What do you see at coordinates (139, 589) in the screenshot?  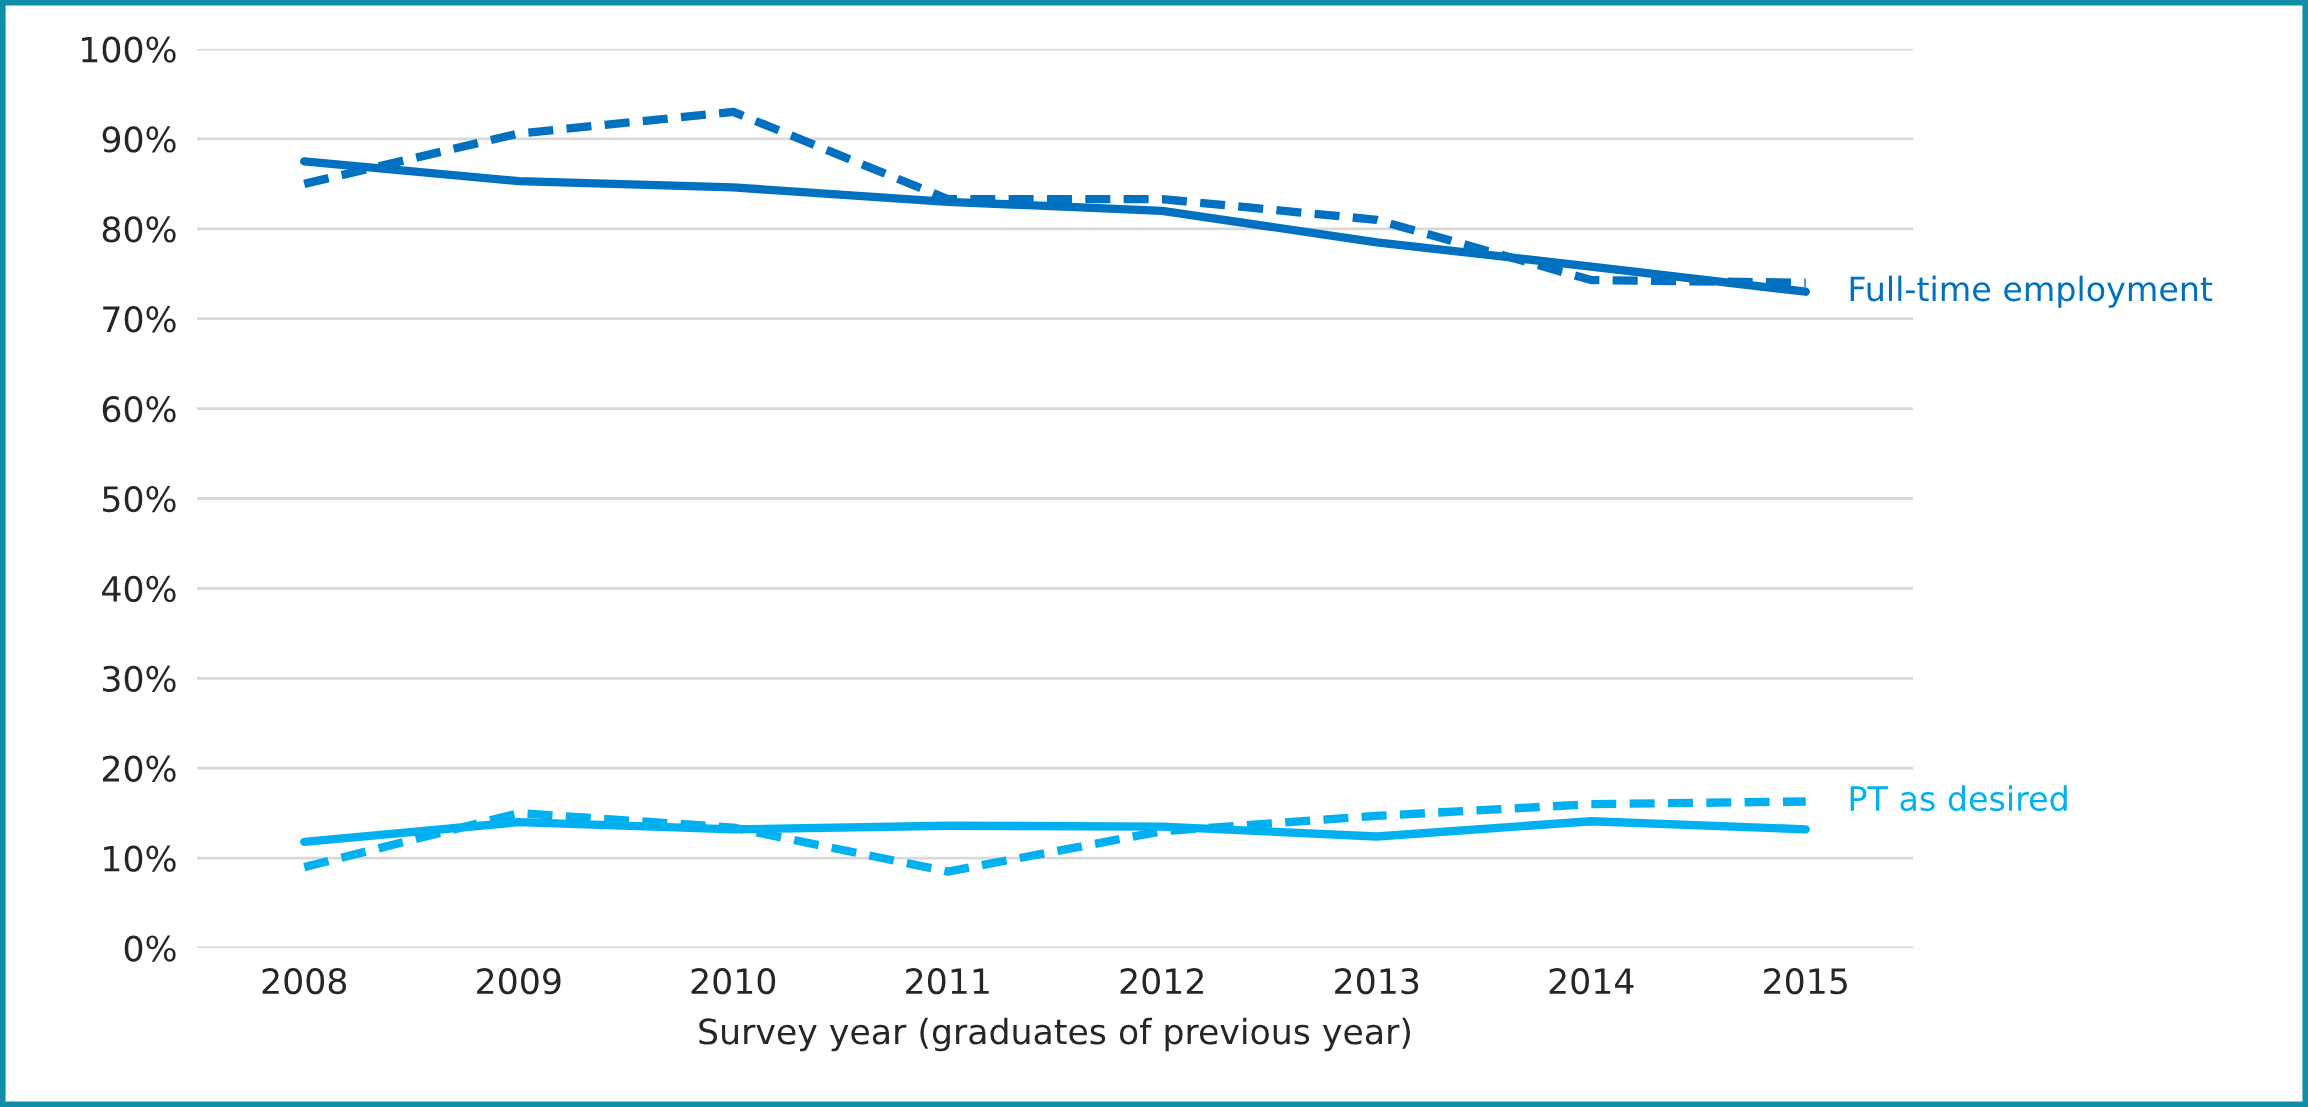 I see `y-tick-label: 40%` at bounding box center [139, 589].